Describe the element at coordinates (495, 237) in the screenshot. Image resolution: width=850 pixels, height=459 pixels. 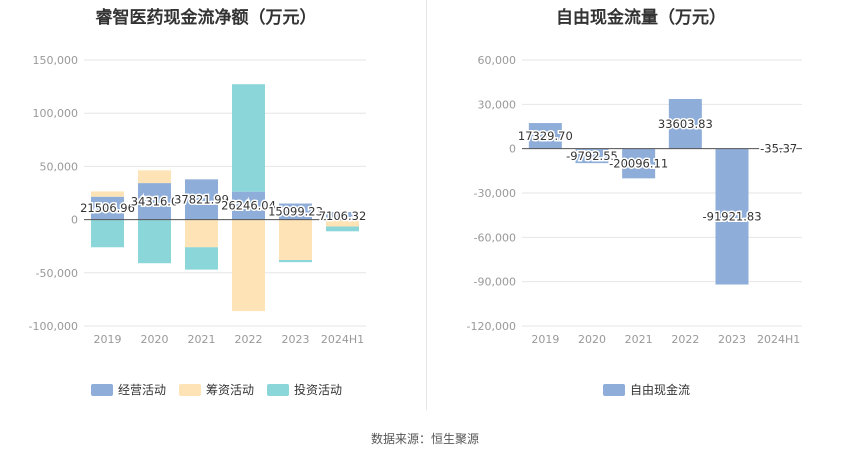
I see `y-tick-label: -60,000` at that location.